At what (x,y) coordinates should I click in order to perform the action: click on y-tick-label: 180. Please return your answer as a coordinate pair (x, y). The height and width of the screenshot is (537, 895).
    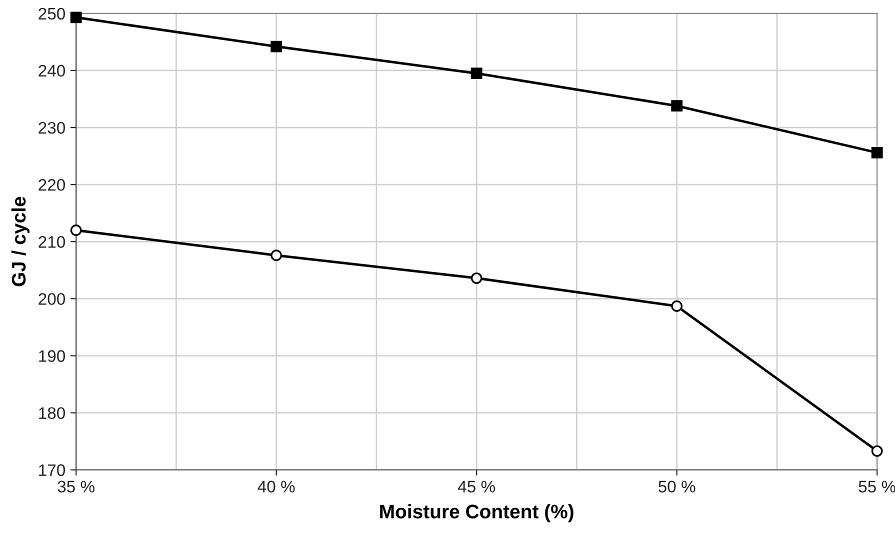
    Looking at the image, I should click on (52, 413).